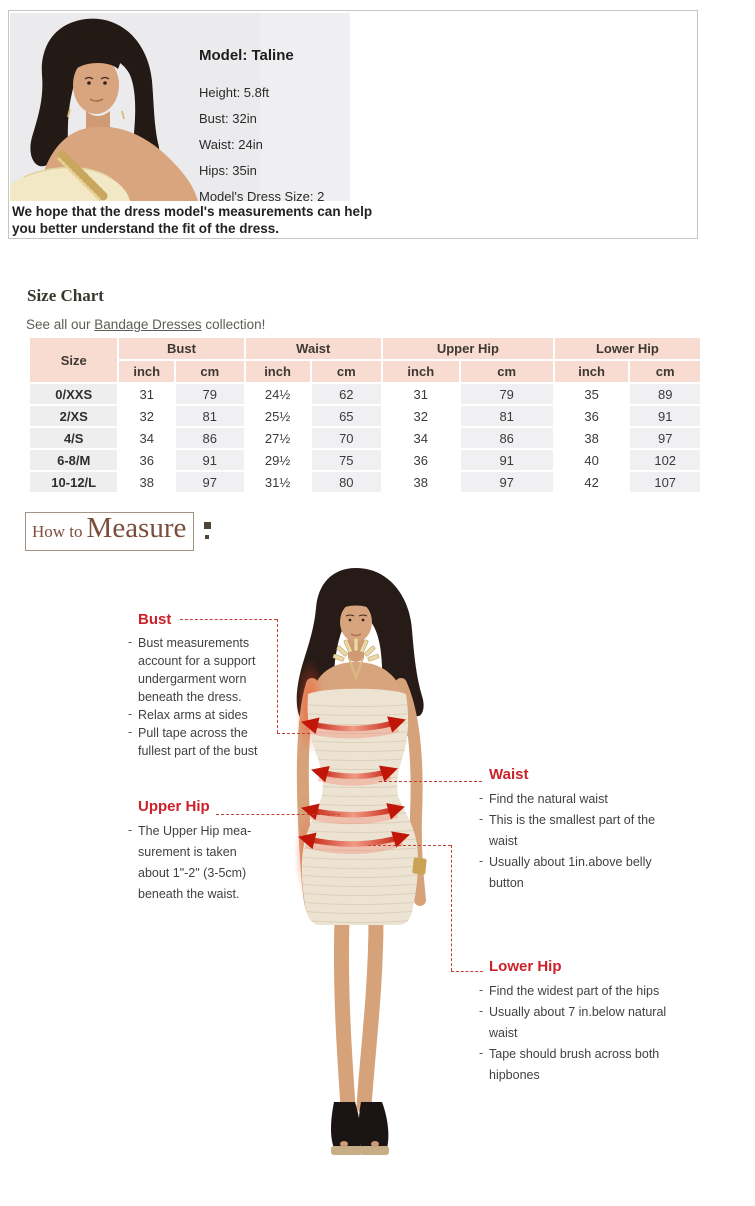 The height and width of the screenshot is (1206, 755). What do you see at coordinates (577, 872) in the screenshot?
I see `bullet: Usually about 1in.above belly button` at bounding box center [577, 872].